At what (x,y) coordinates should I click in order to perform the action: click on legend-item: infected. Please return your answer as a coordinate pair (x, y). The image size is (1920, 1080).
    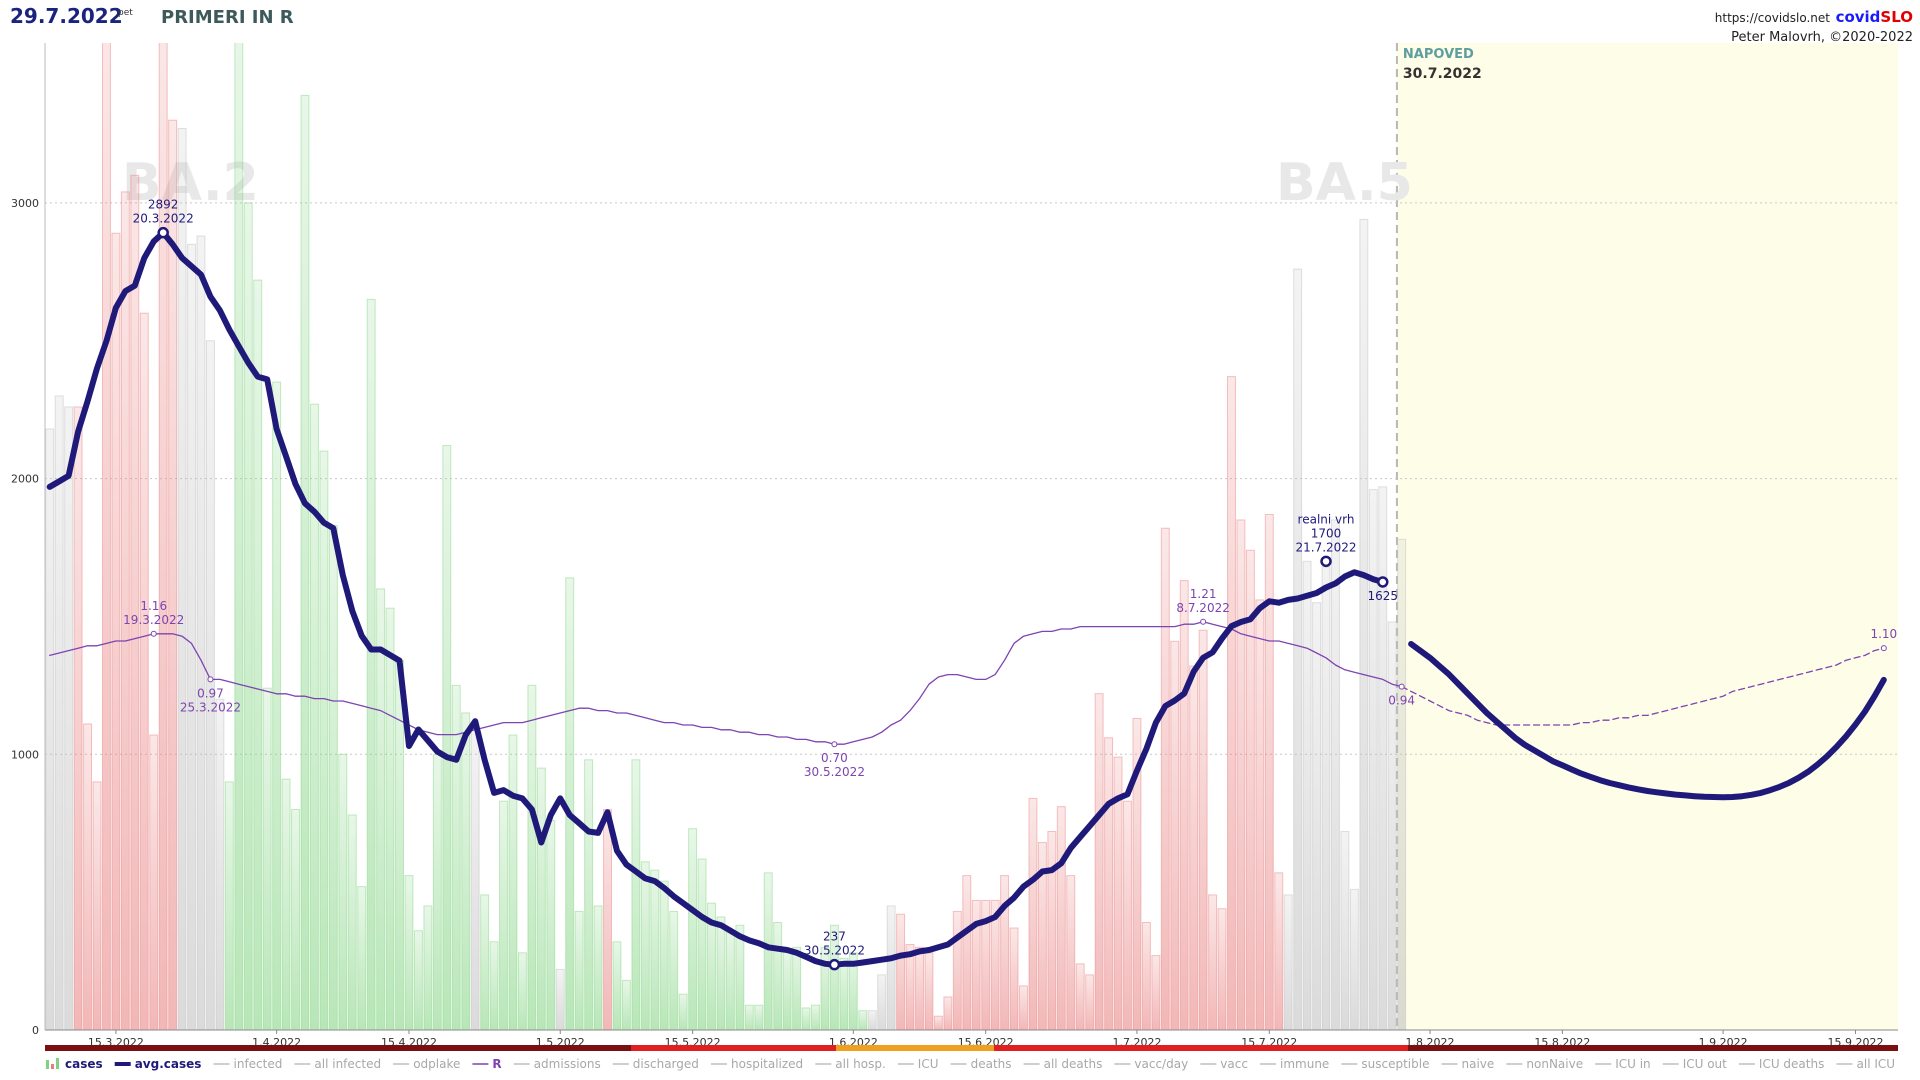
    Looking at the image, I should click on (248, 1064).